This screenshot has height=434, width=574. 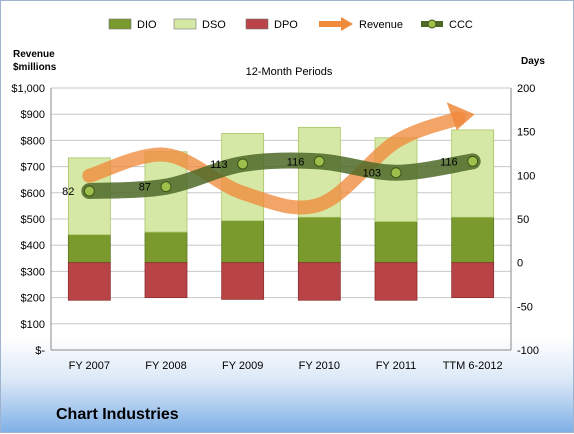 I want to click on right-tick-label: -100, so click(x=528, y=351).